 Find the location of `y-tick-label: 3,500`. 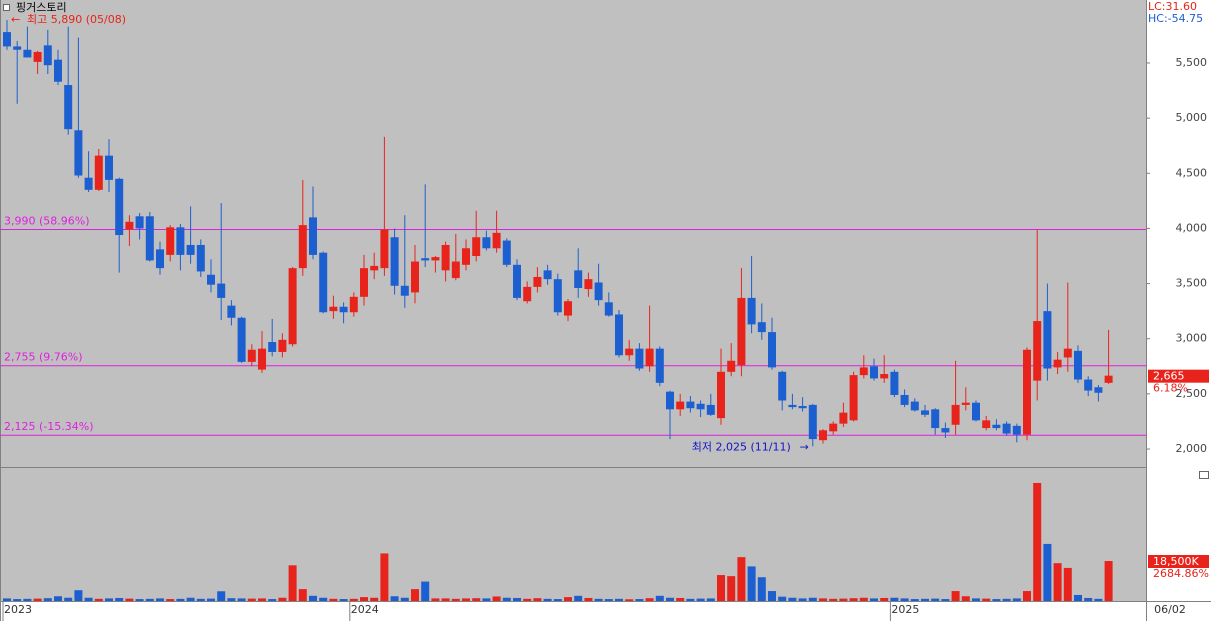

y-tick-label: 3,500 is located at coordinates (1192, 283).